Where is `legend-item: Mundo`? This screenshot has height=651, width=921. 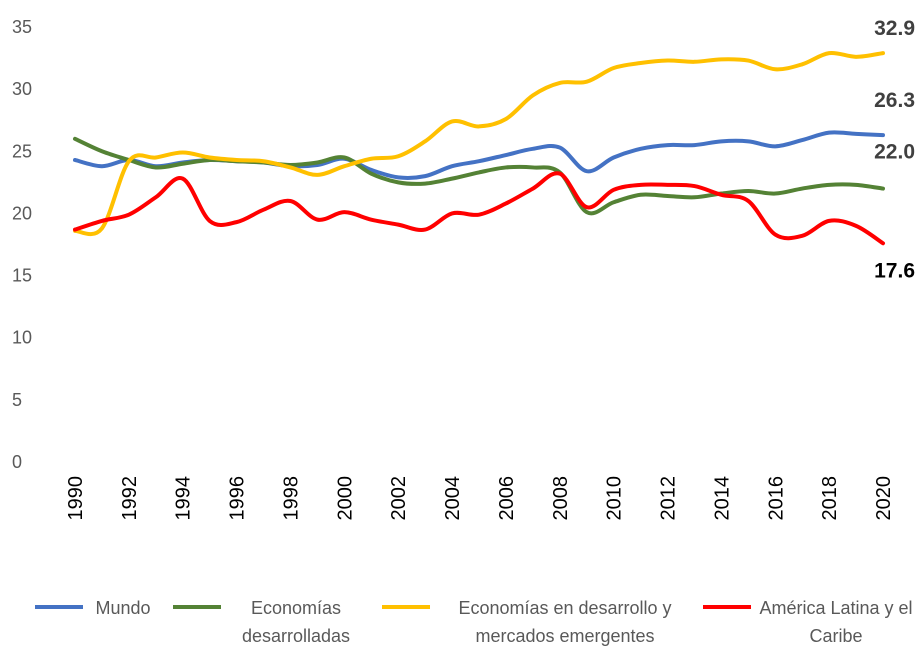
legend-item: Mundo is located at coordinates (99, 608).